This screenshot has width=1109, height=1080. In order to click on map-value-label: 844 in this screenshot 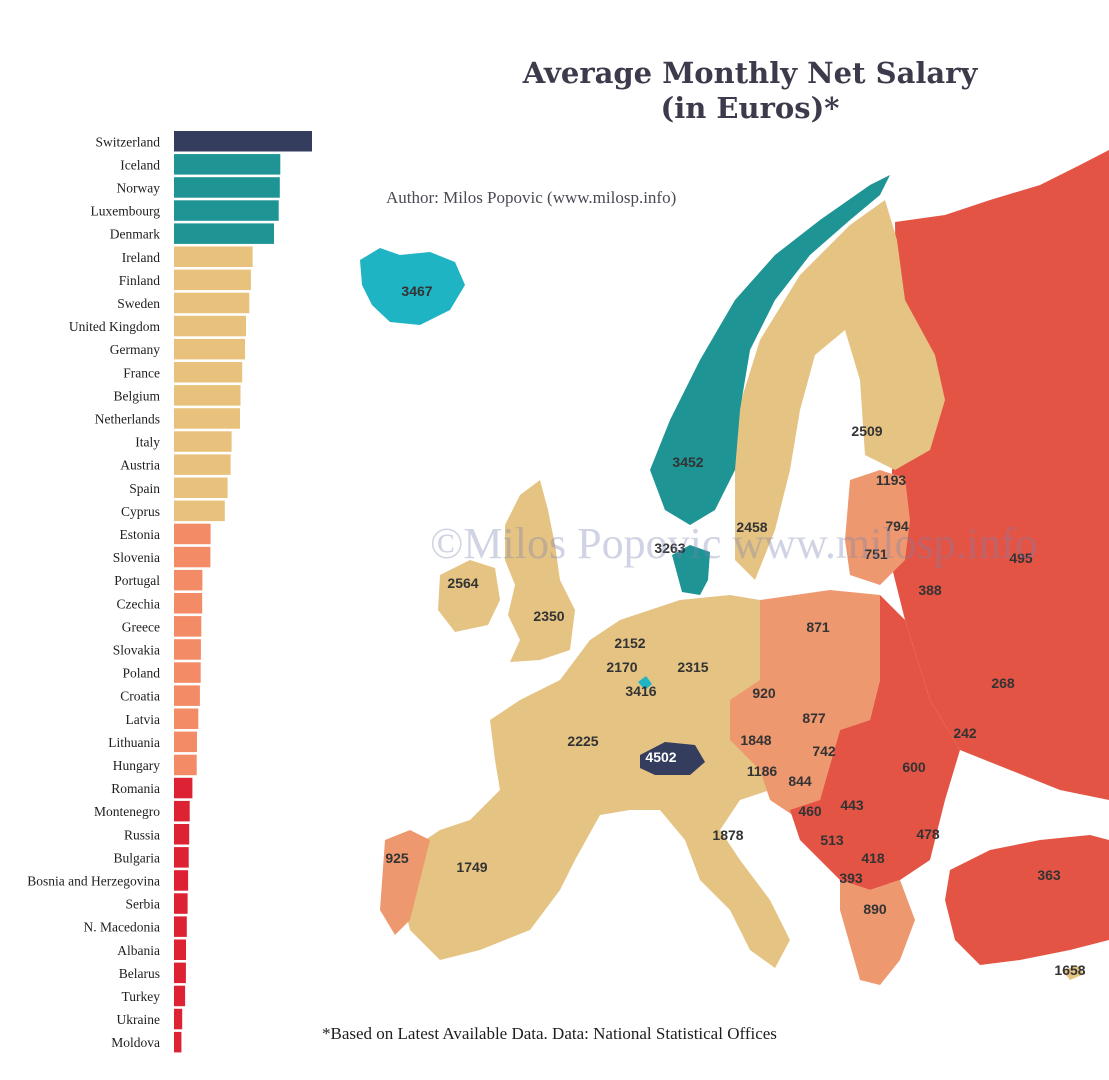, I will do `click(800, 781)`.